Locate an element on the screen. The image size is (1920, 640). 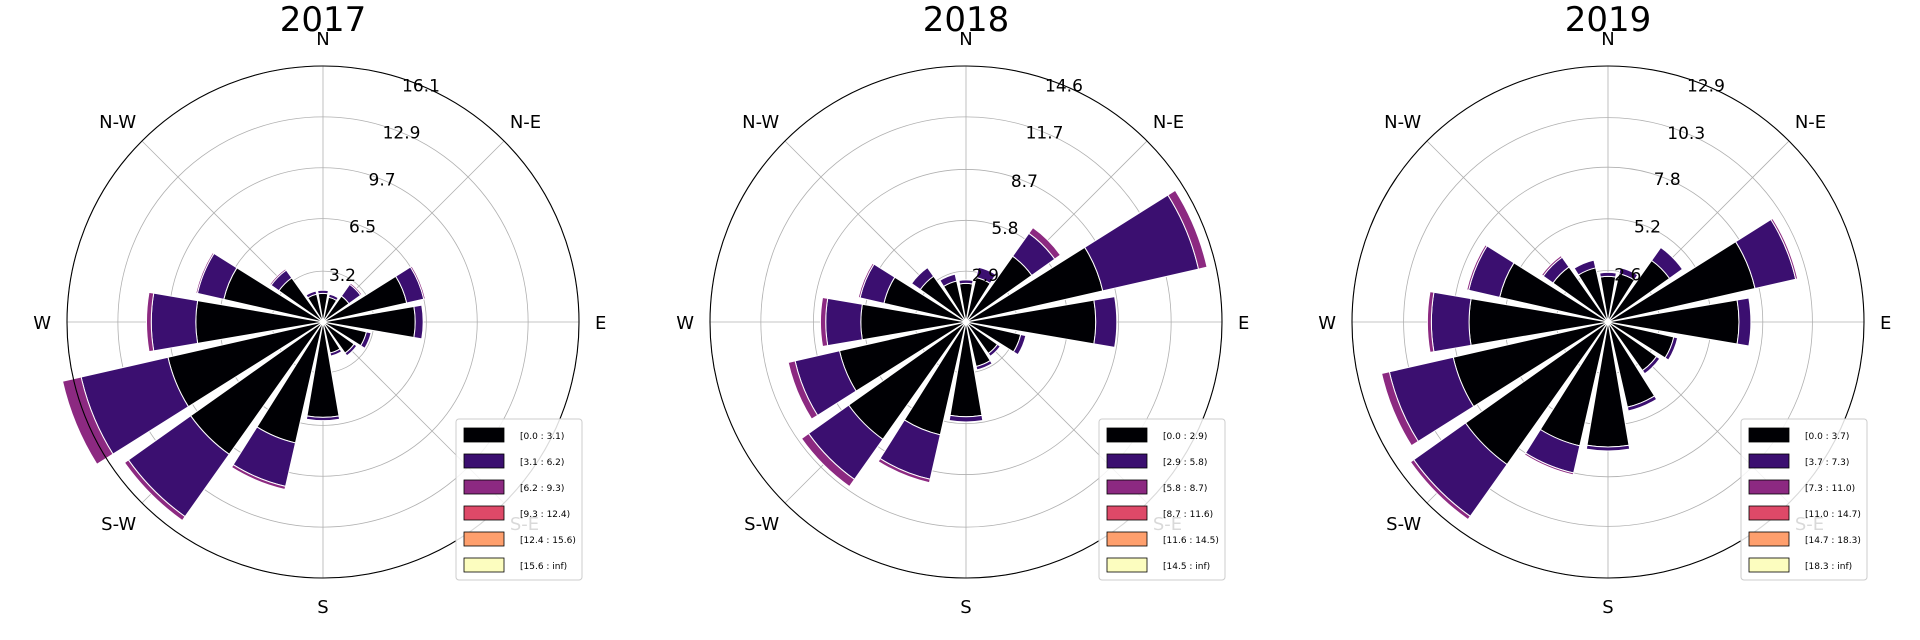
legend-label: [18.3 : inf) is located at coordinates (1828, 567).